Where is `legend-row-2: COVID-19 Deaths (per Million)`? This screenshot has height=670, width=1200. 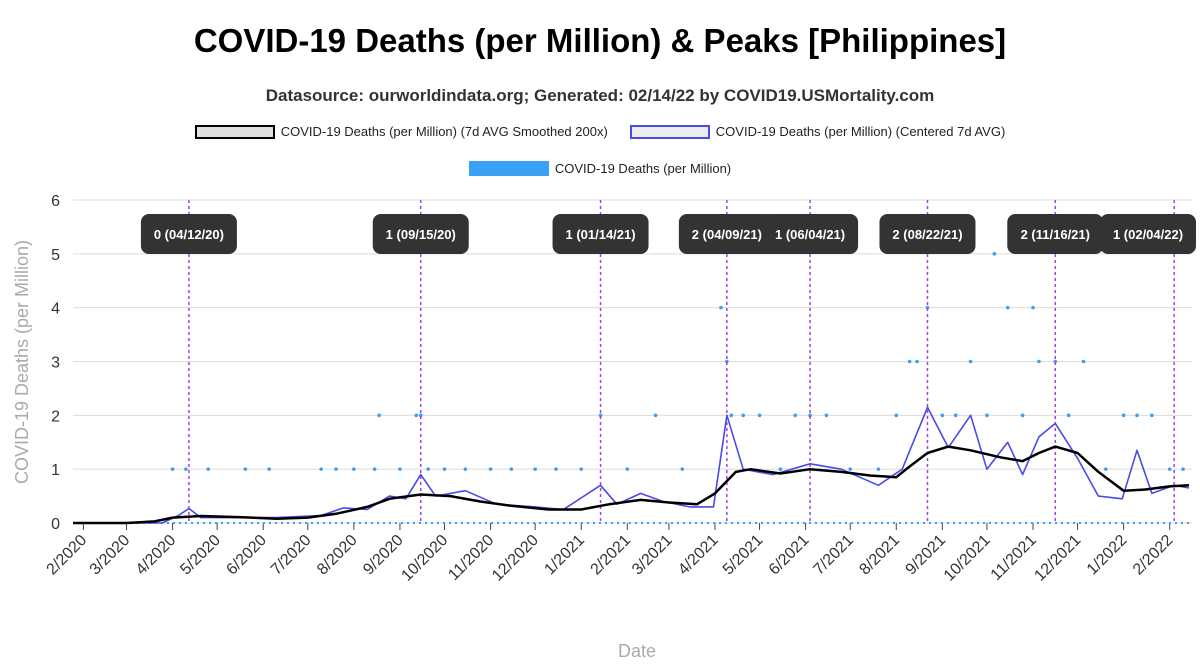 legend-row-2: COVID-19 Deaths (per Million) is located at coordinates (600, 168).